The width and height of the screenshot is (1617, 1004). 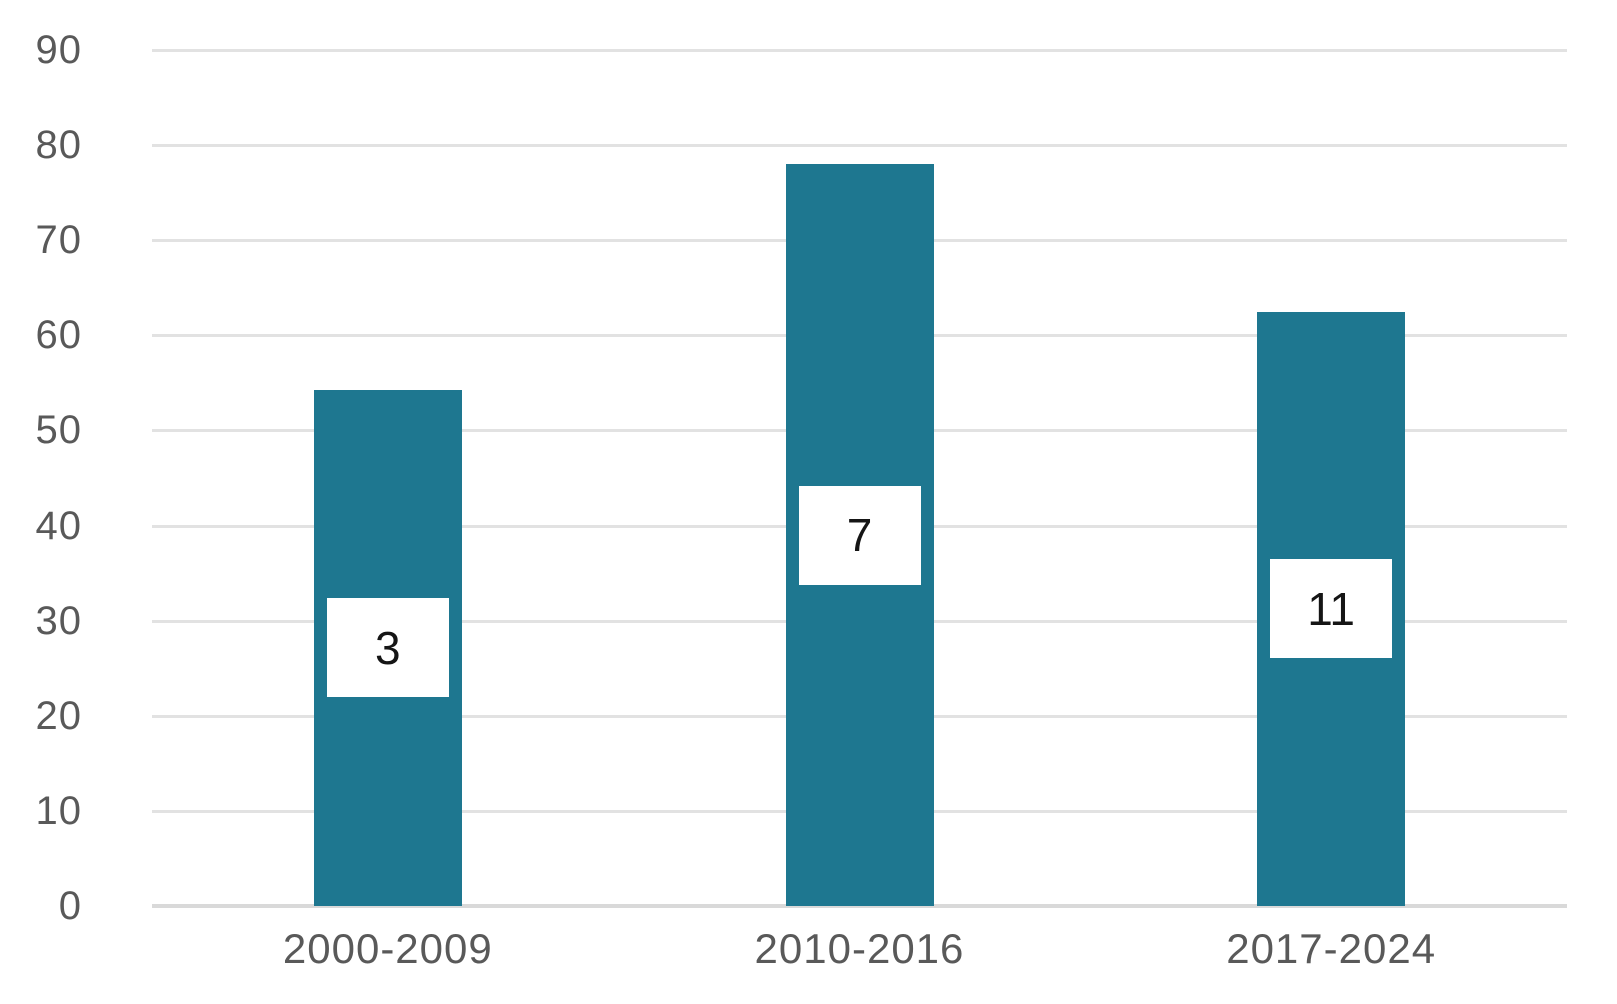 What do you see at coordinates (387, 948) in the screenshot?
I see `x-tick-label-2000-2009: 2000-2009` at bounding box center [387, 948].